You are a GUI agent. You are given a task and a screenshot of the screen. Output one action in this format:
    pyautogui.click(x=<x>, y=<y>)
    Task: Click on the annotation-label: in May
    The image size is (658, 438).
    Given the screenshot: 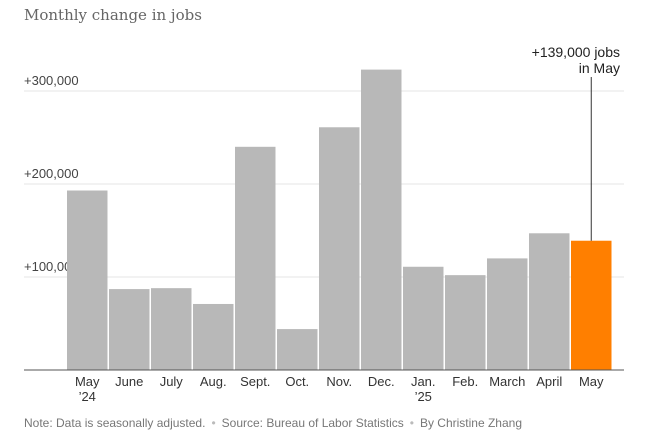 What is the action you would take?
    pyautogui.click(x=599, y=68)
    